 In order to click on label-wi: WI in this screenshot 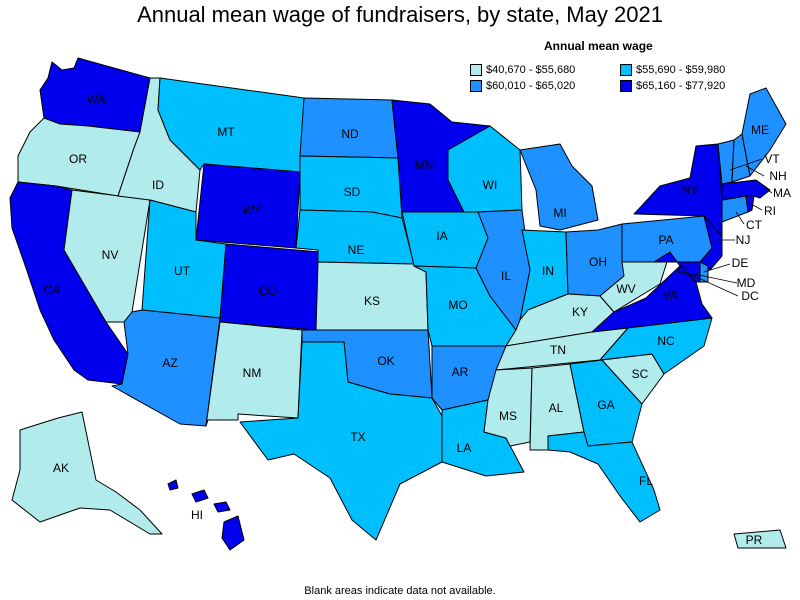, I will do `click(490, 185)`.